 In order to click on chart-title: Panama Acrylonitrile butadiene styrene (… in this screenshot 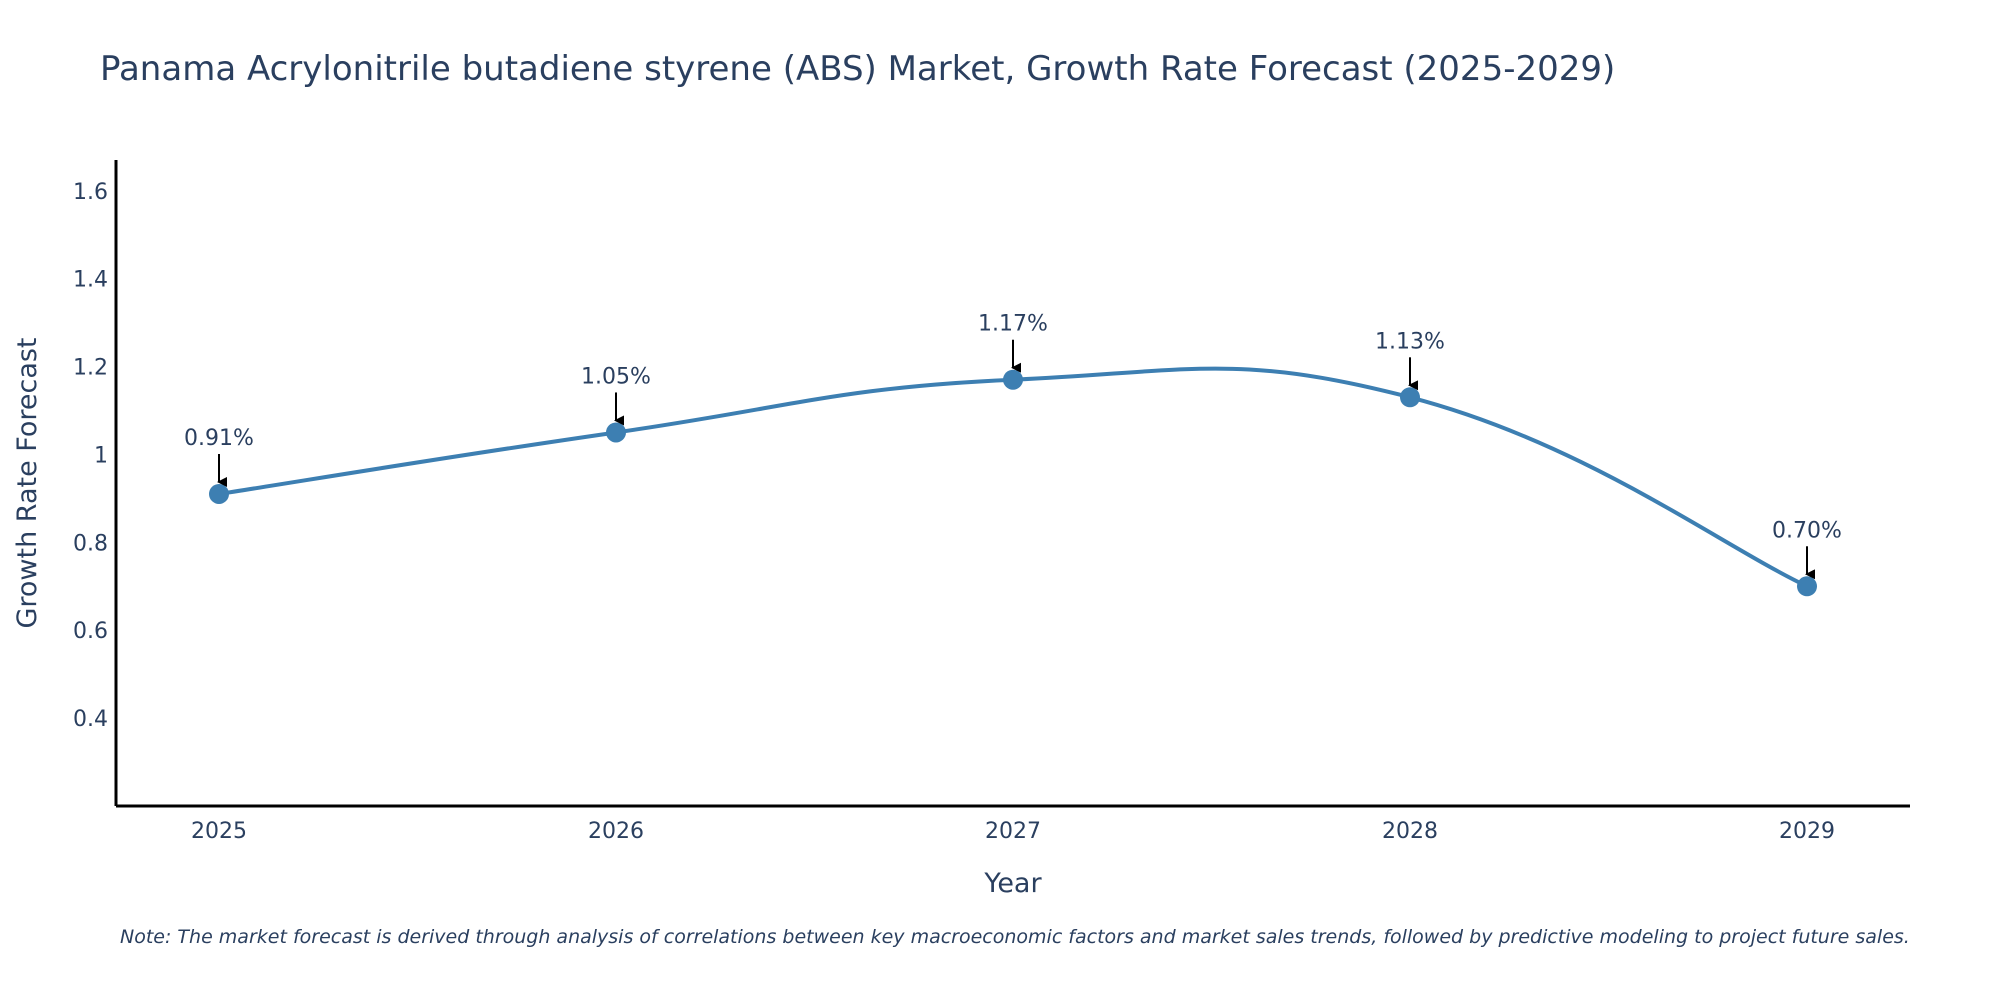, I will do `click(857, 69)`.